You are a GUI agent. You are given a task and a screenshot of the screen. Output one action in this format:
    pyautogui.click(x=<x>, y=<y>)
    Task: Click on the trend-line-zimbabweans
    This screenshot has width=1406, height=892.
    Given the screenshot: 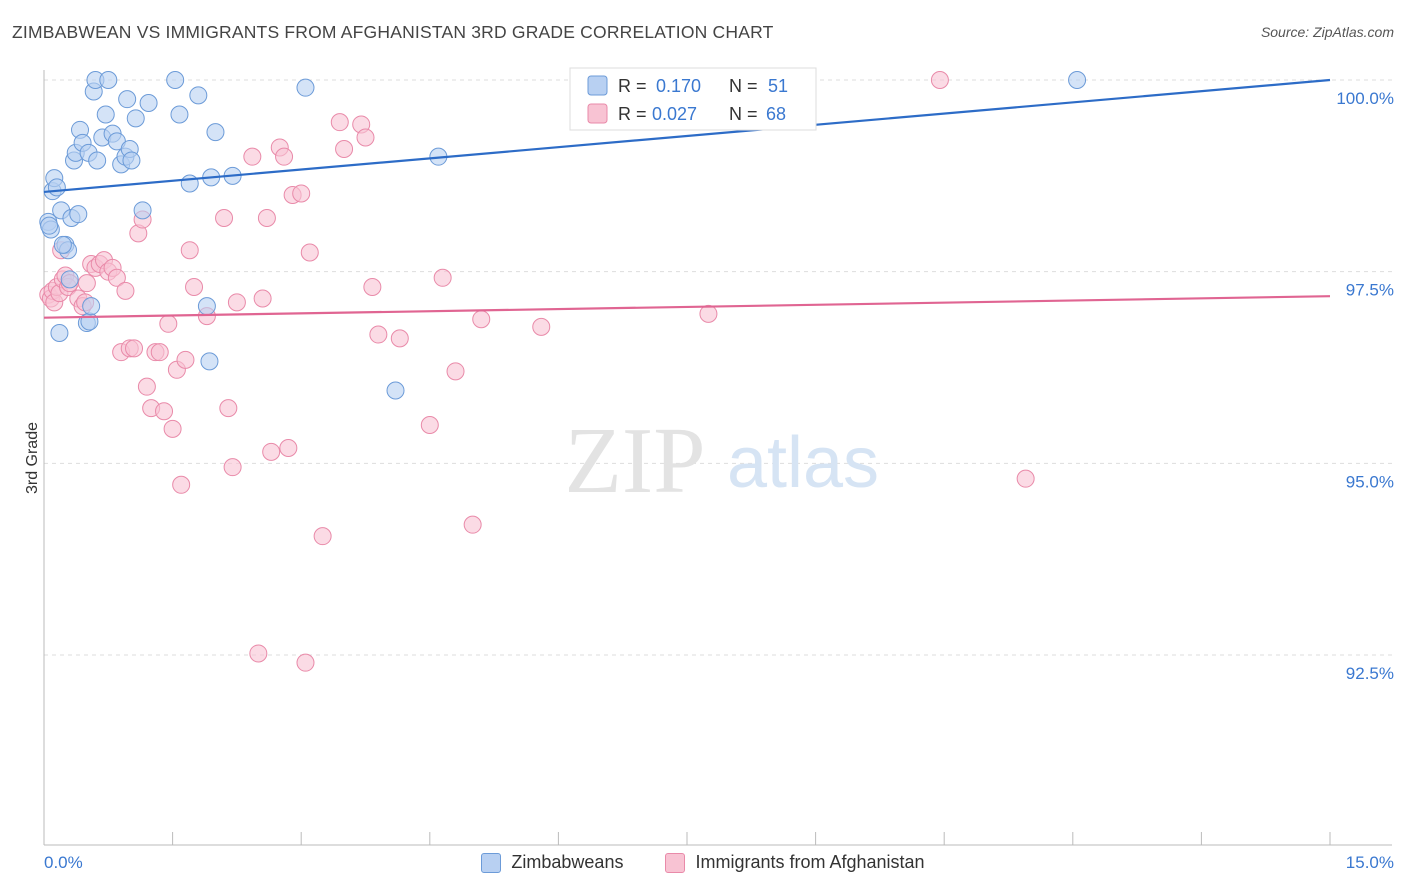 What is the action you would take?
    pyautogui.click(x=687, y=136)
    